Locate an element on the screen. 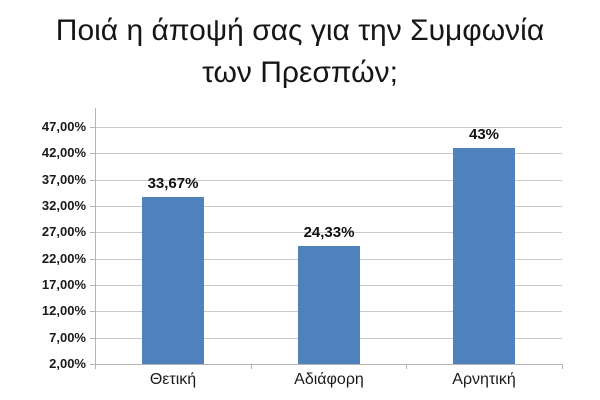 This screenshot has height=400, width=600. chart-title-line-1: Ποιά η άποψή σας για την Συμφωνία is located at coordinates (300, 30).